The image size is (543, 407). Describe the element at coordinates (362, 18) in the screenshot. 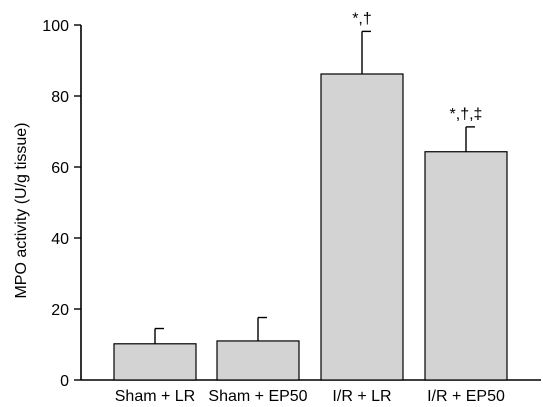

I see `significance-label: *,†` at that location.